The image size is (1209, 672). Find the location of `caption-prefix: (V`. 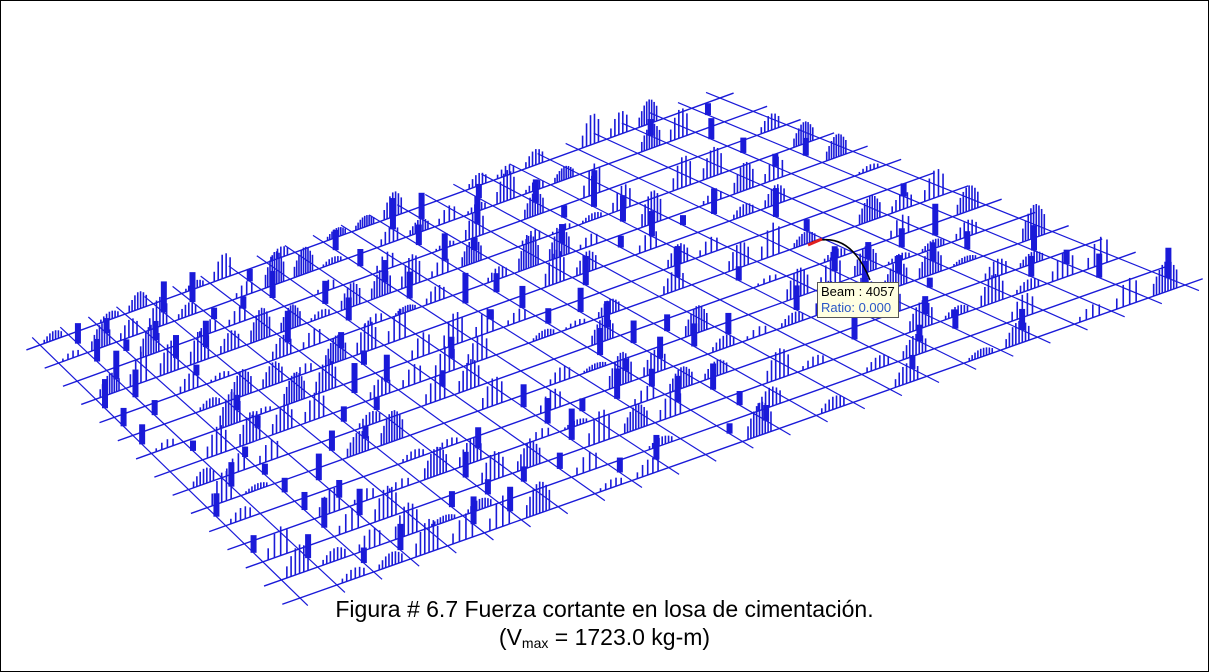

caption-prefix: (V is located at coordinates (510, 637).